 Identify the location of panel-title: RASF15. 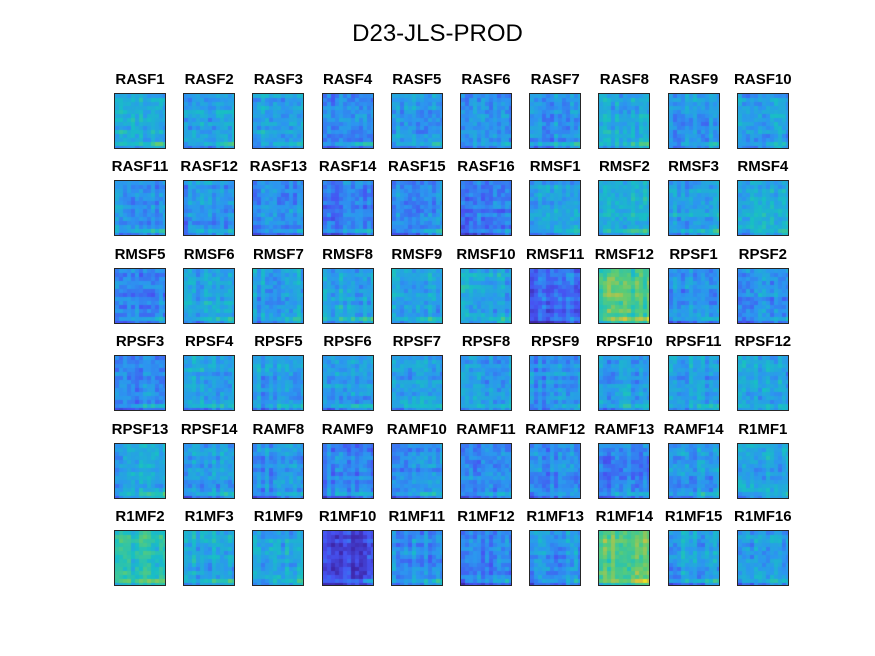
(417, 167).